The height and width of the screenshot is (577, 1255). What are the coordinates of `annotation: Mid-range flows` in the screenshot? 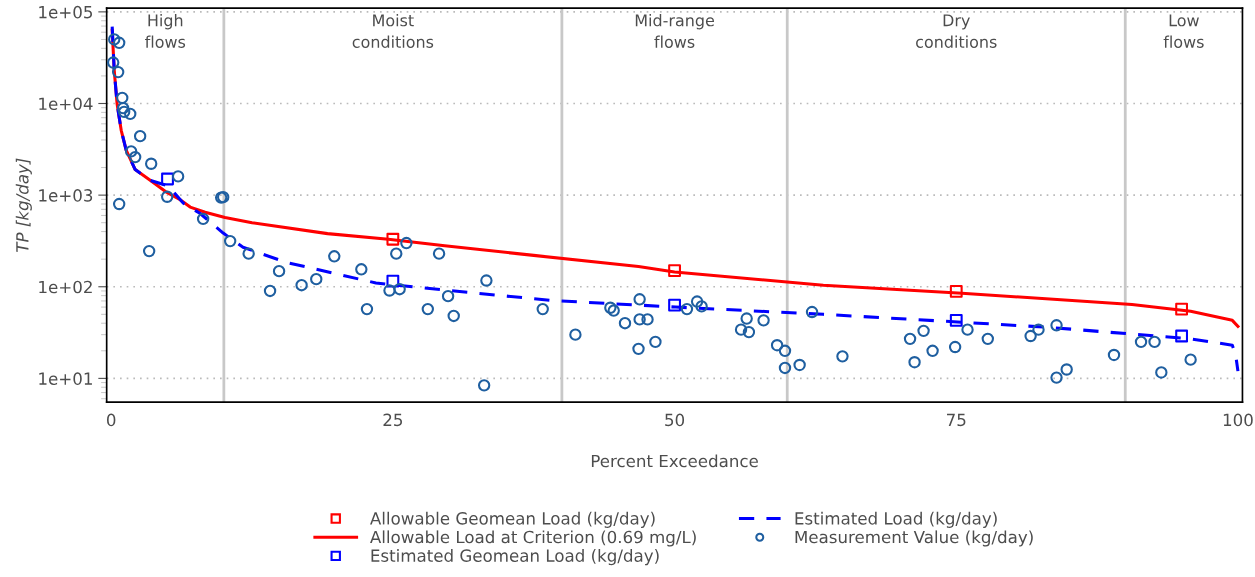 It's located at (674, 30).